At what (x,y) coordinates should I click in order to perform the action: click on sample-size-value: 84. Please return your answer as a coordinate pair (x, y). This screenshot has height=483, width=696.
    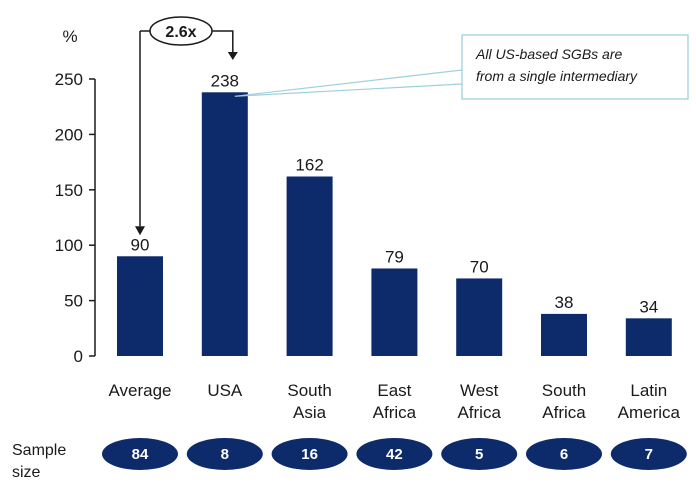
    Looking at the image, I should click on (140, 454).